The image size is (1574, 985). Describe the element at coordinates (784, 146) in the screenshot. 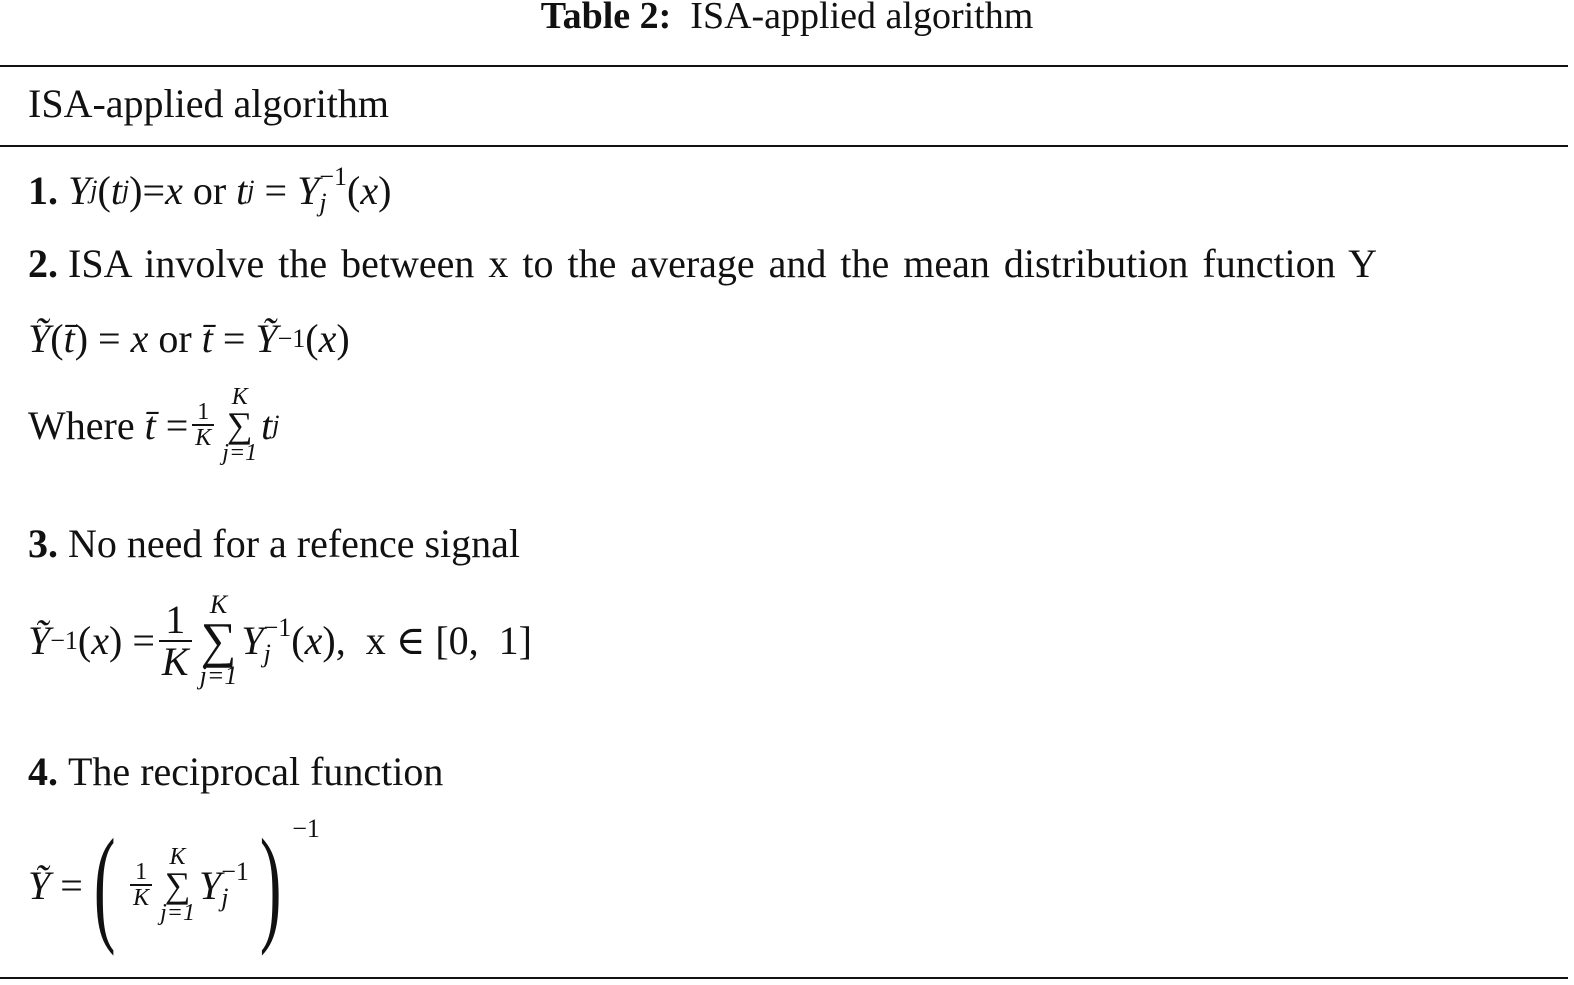

I see `header-rule` at that location.